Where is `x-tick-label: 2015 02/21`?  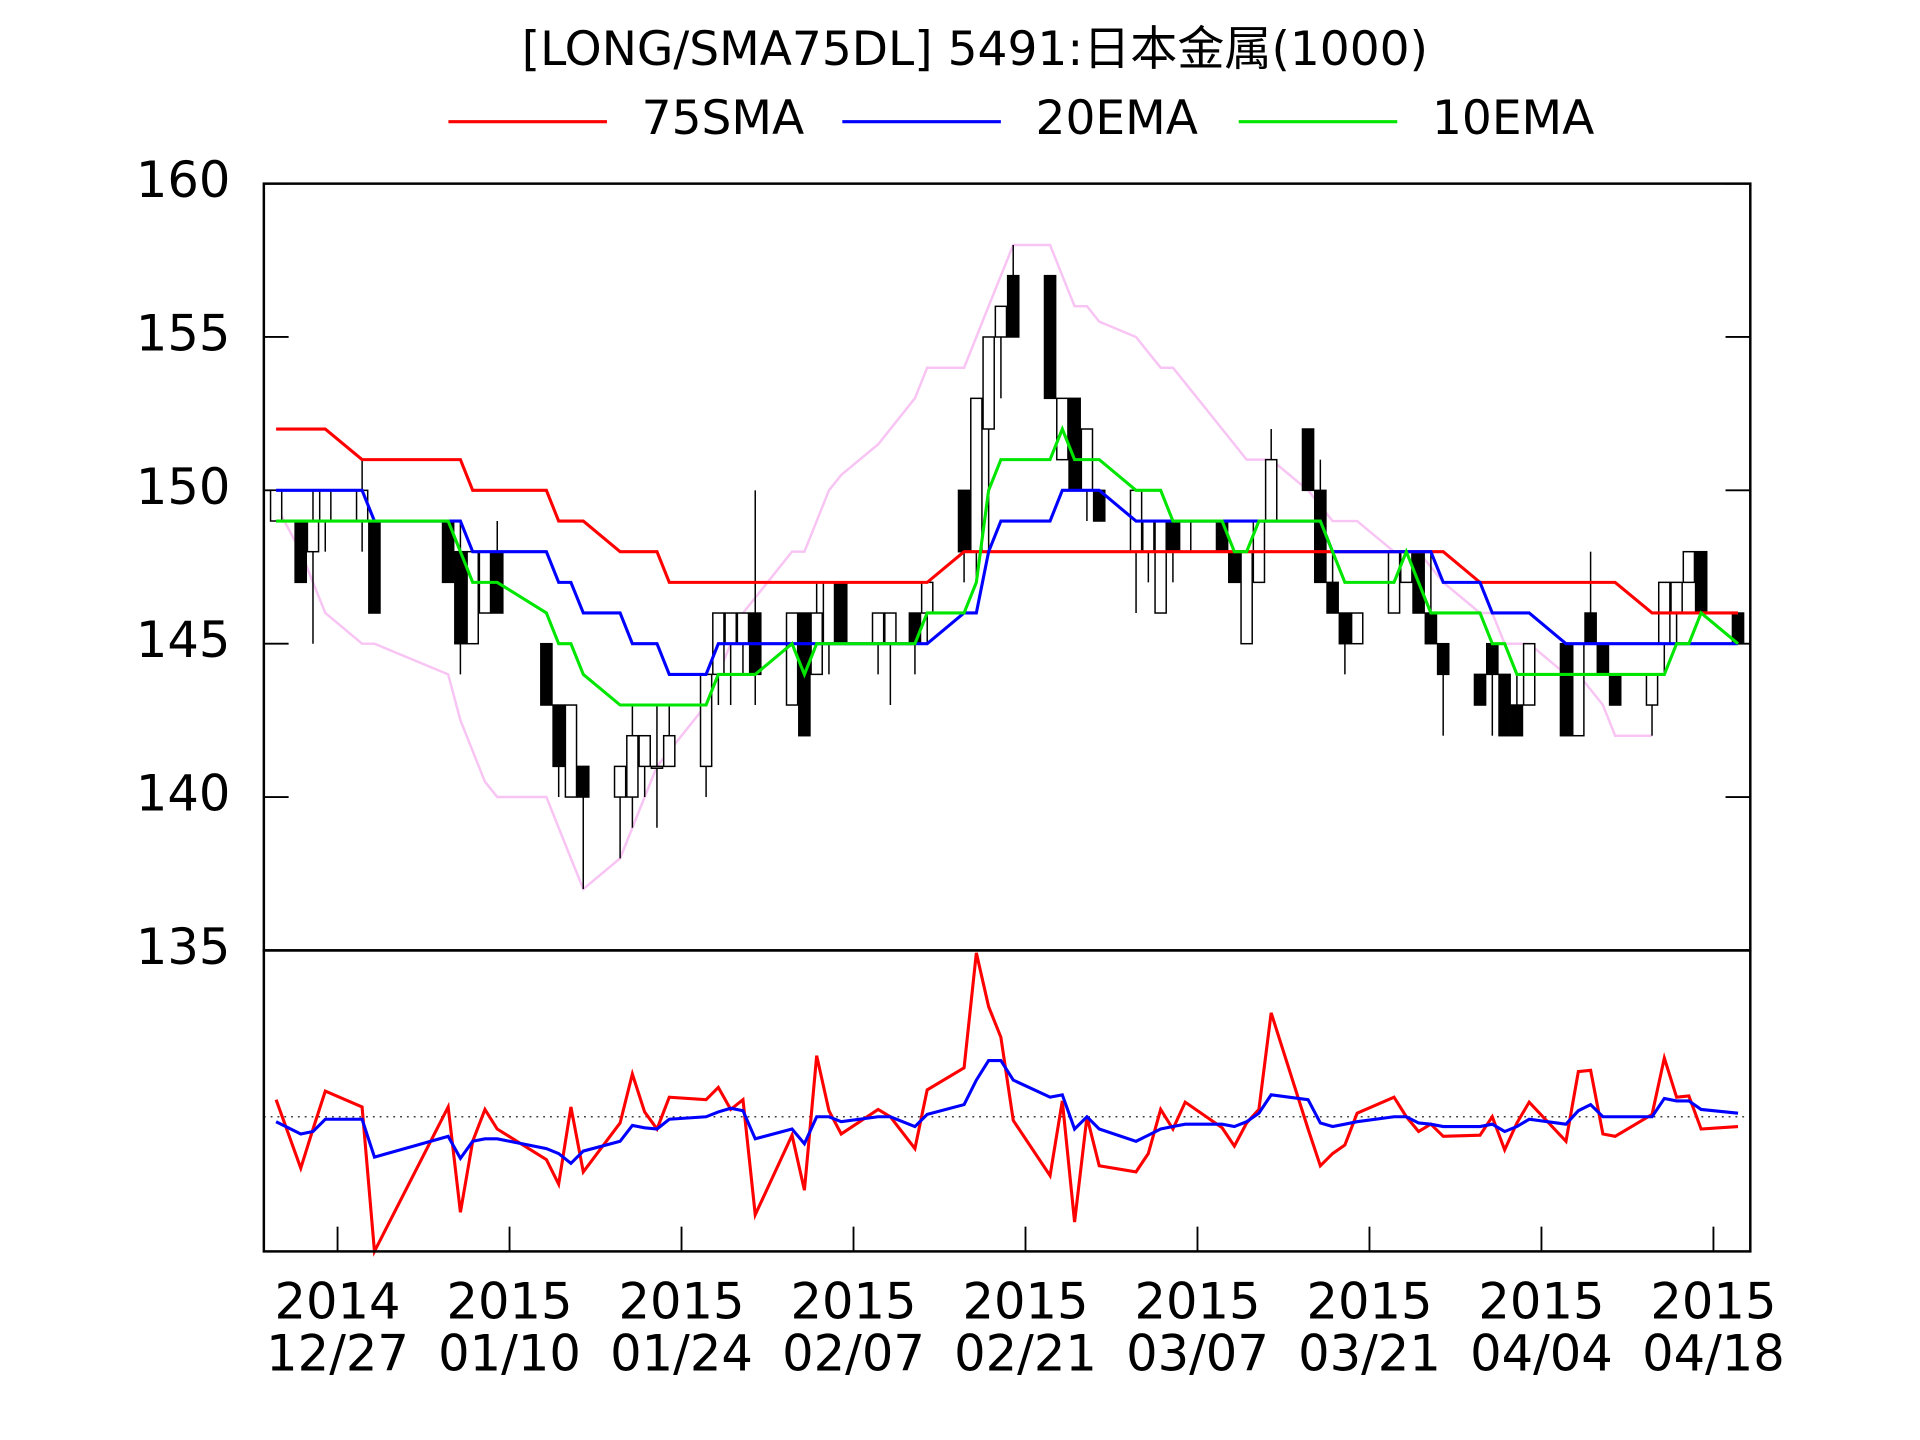 x-tick-label: 2015 02/21 is located at coordinates (1025, 1327).